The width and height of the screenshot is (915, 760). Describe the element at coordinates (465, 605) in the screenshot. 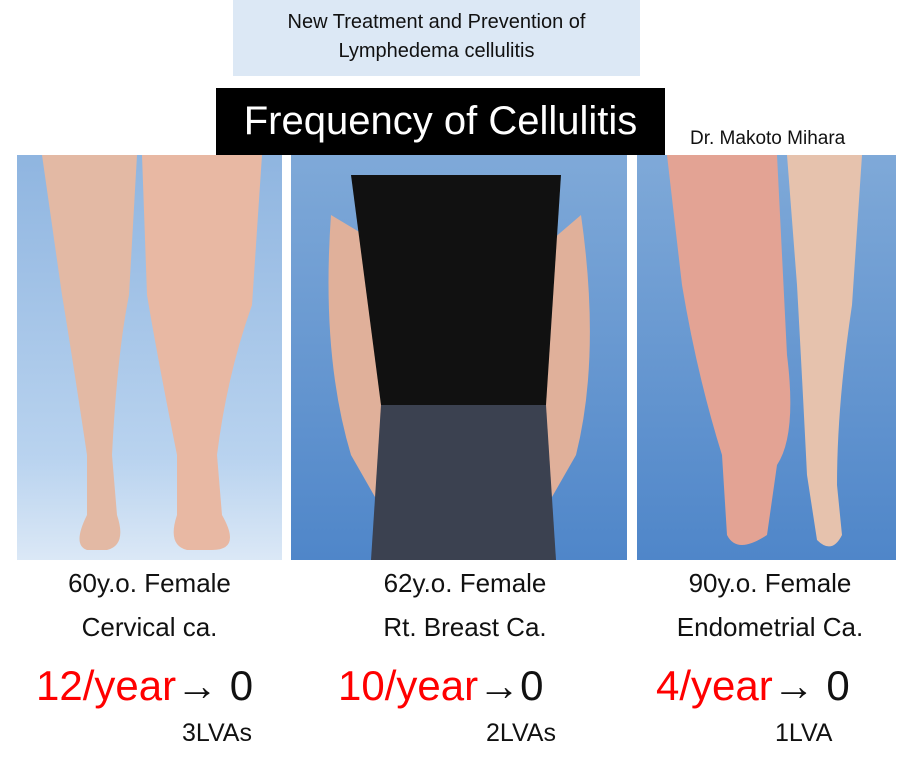

I see `case-2-caption: 62y.o. Female Rt. Breast Ca.` at that location.